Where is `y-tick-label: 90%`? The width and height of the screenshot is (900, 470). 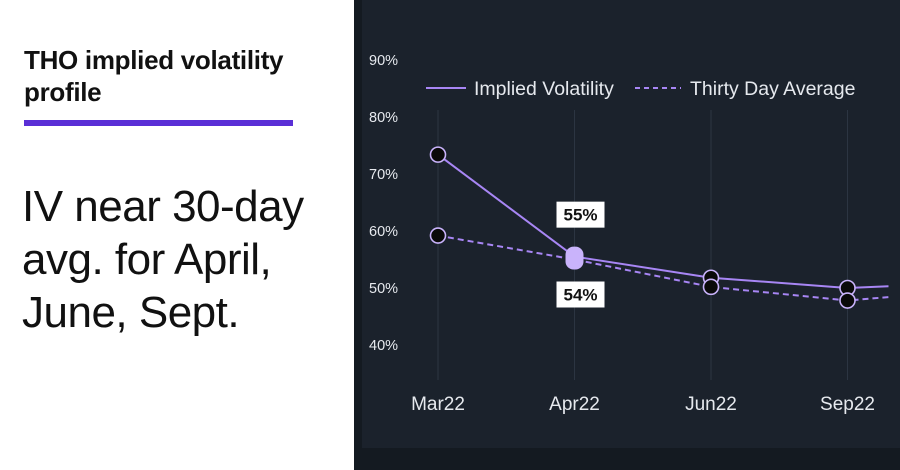
y-tick-label: 90% is located at coordinates (383, 61).